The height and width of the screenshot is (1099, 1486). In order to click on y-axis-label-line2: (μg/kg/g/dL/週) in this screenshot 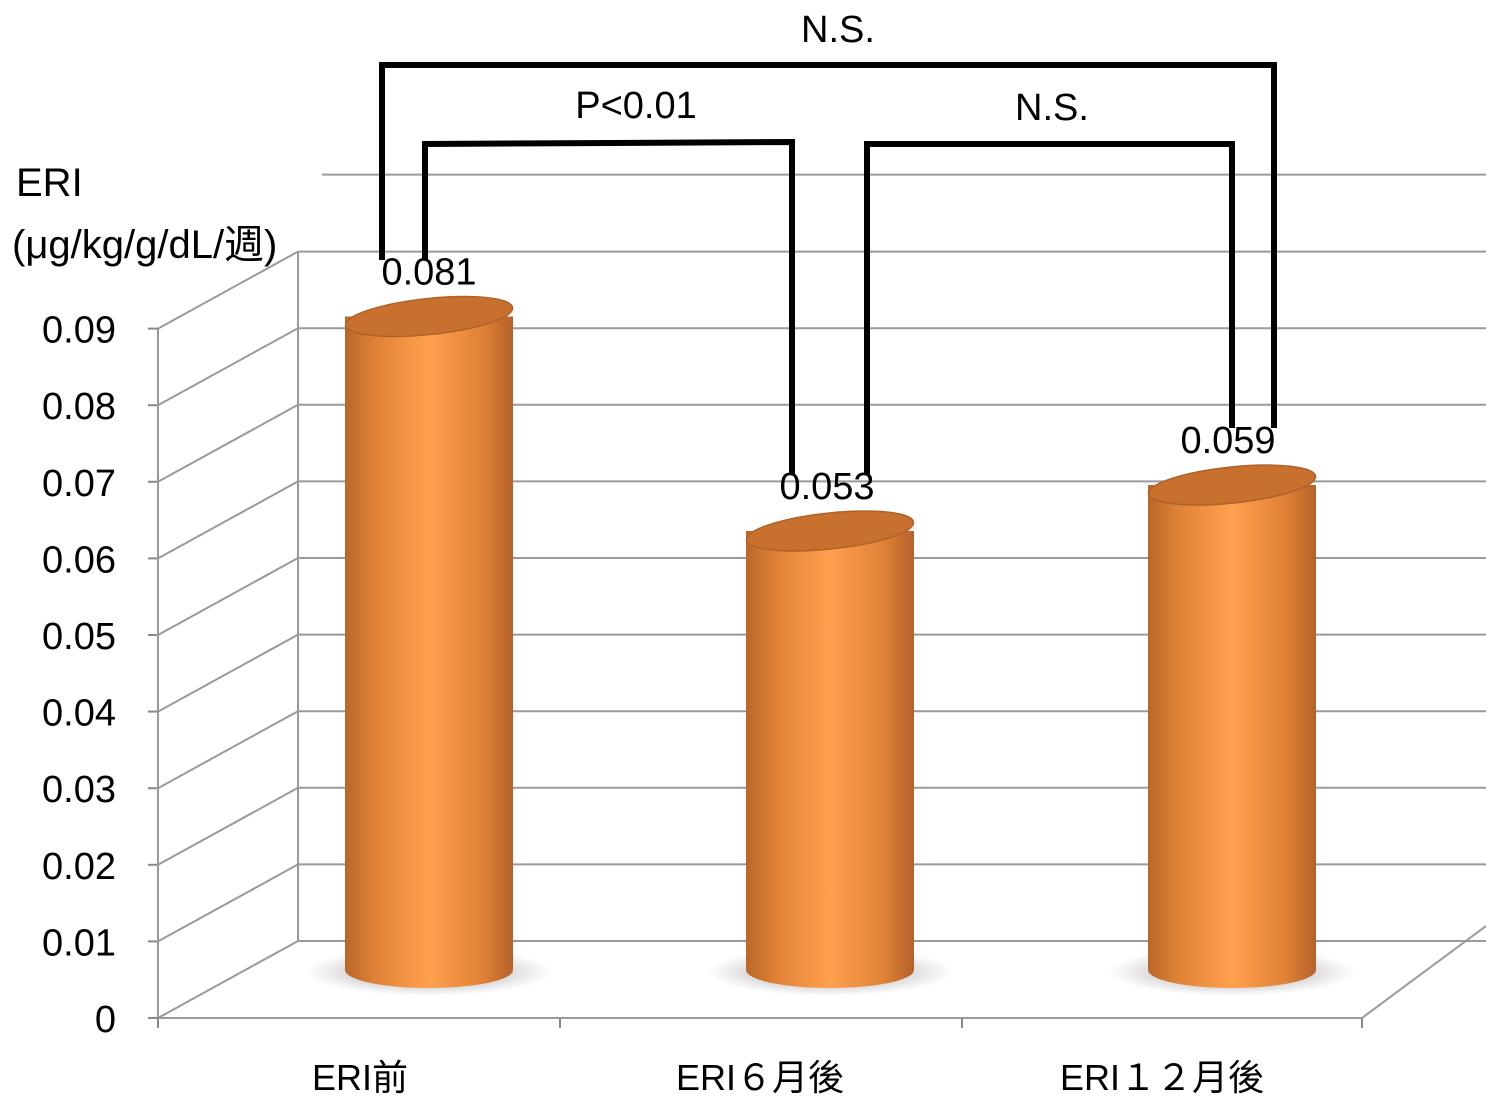, I will do `click(144, 245)`.